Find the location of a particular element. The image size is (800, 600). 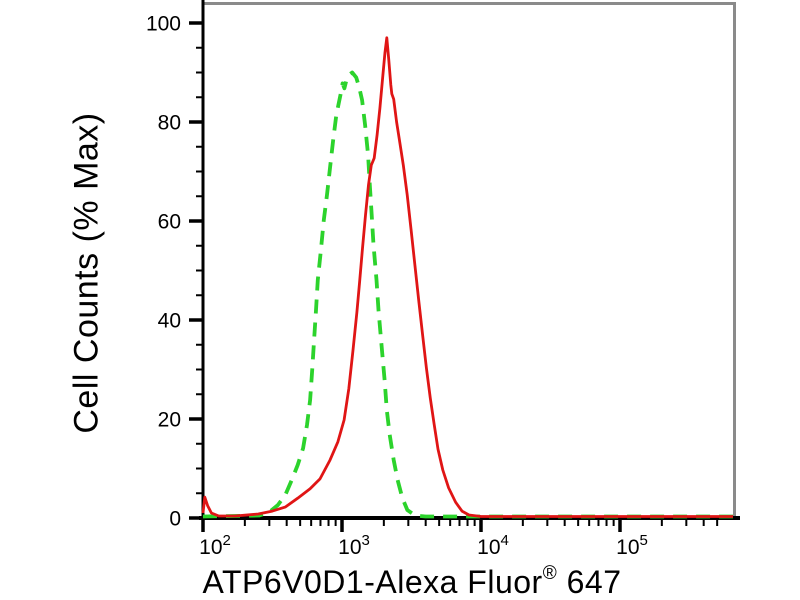

x-axis-title-text: ATP6V0D1-Alexa Fluor is located at coordinates (372, 582).